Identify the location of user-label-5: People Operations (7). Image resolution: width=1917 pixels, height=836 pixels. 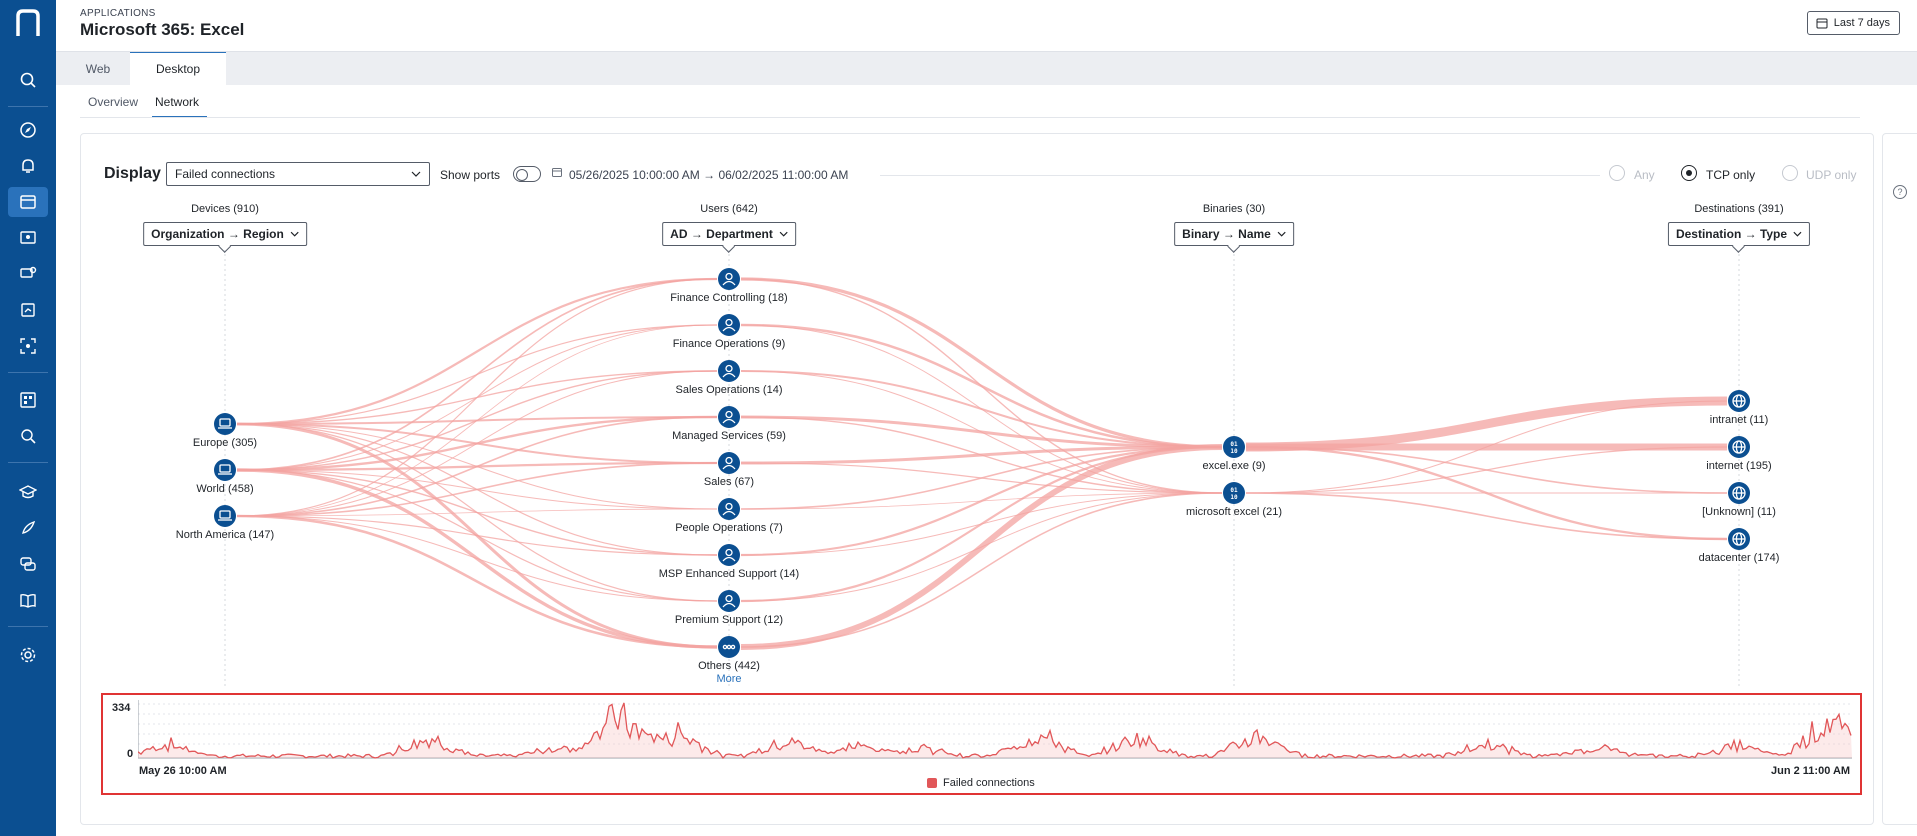
(729, 528).